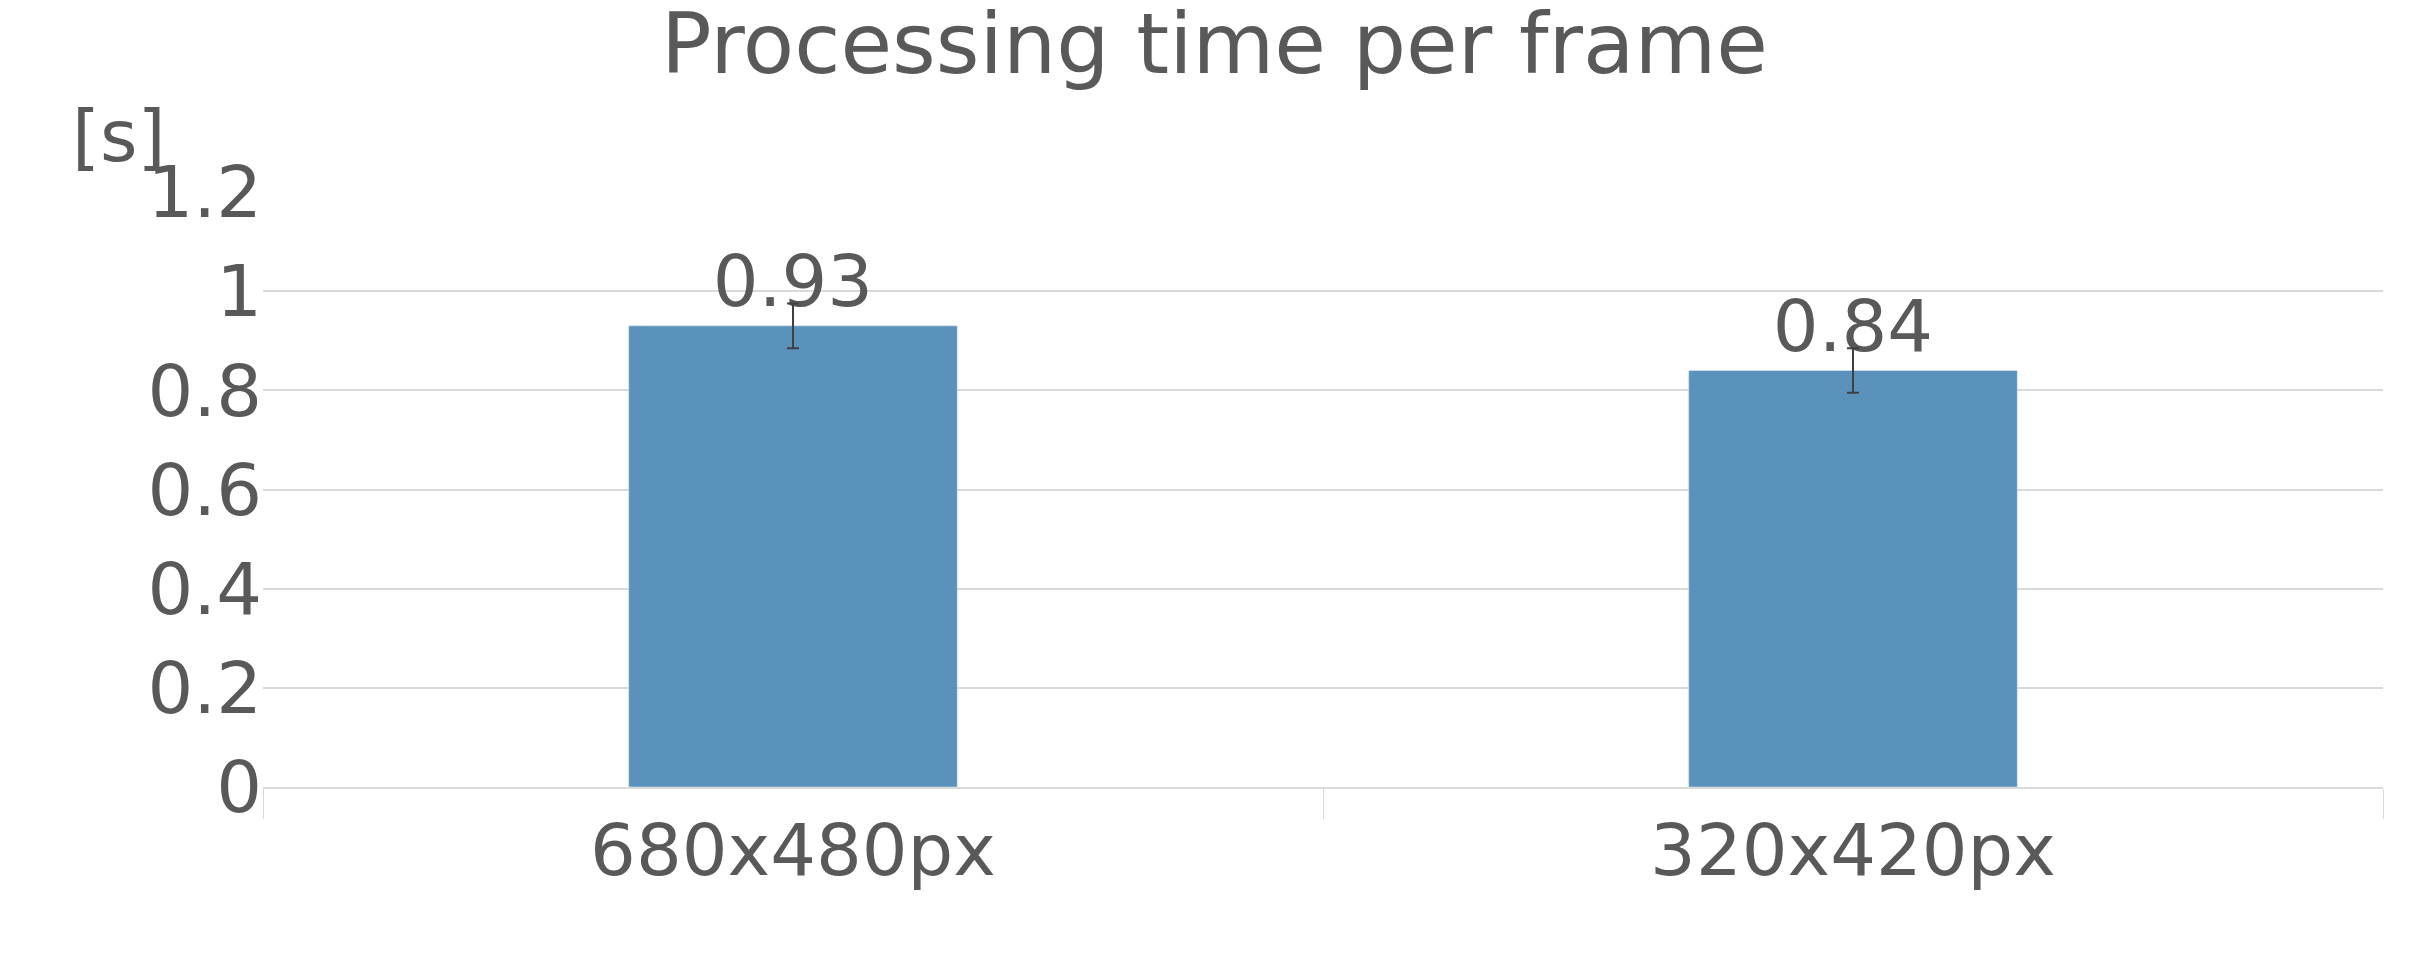  What do you see at coordinates (1214, 47) in the screenshot?
I see `chart-title: Processing time per frame` at bounding box center [1214, 47].